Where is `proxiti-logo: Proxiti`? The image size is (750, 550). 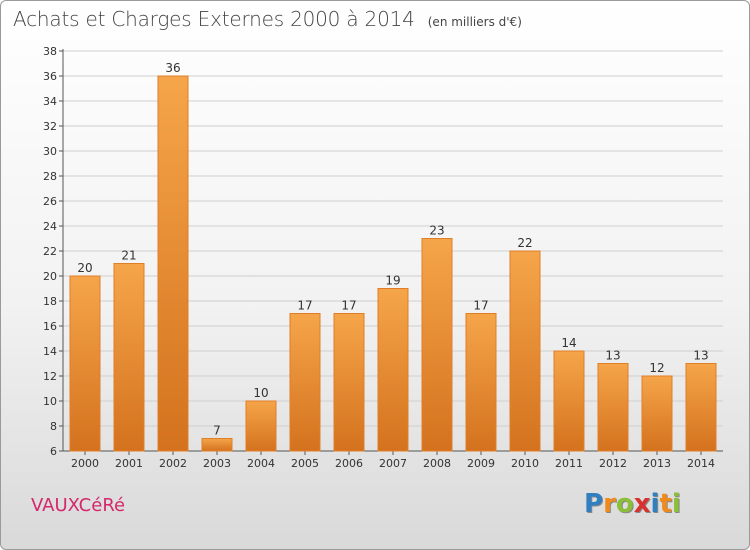
proxiti-logo: Proxiti is located at coordinates (632, 504).